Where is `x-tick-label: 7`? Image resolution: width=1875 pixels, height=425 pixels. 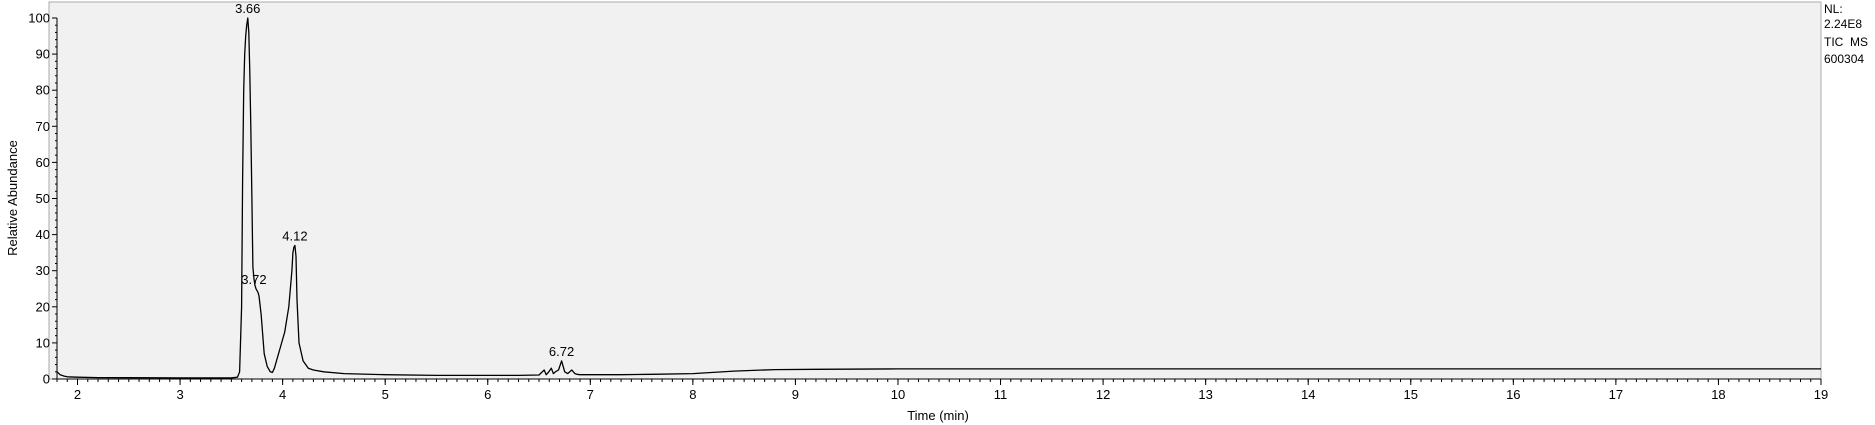 x-tick-label: 7 is located at coordinates (590, 394).